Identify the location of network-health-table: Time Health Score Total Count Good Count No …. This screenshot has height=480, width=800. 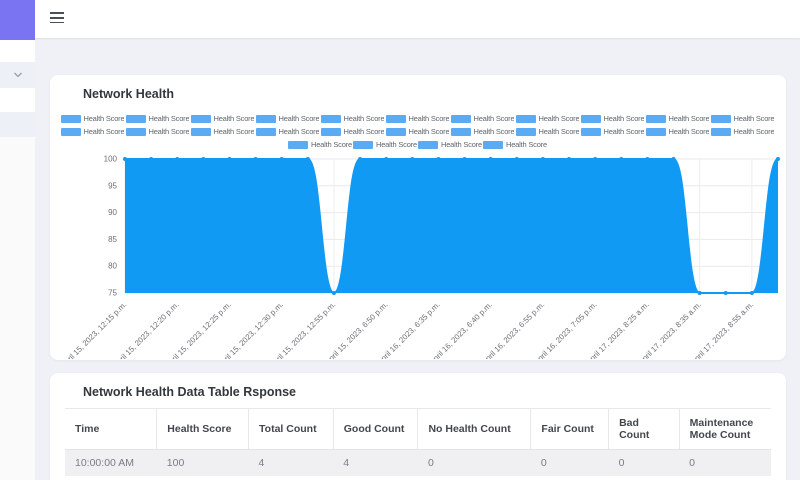
(418, 442).